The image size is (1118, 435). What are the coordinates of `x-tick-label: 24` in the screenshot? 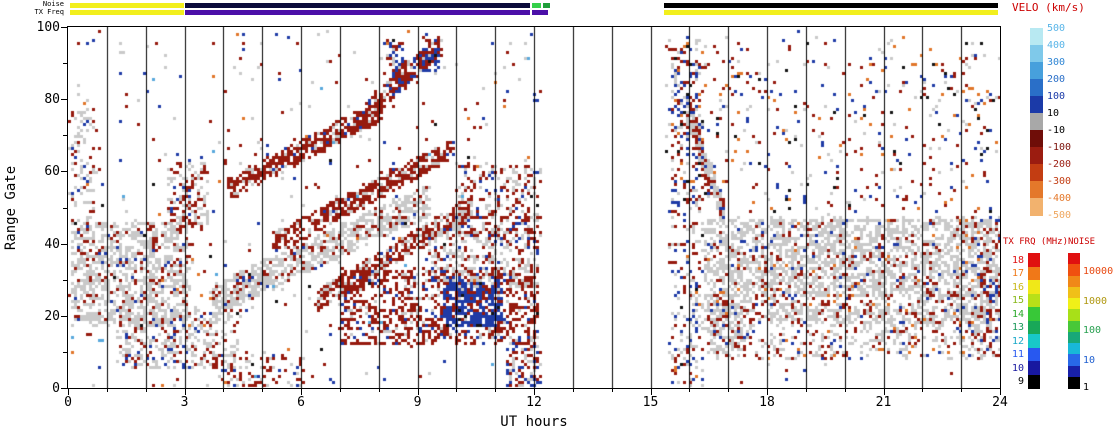 It's located at (1000, 402).